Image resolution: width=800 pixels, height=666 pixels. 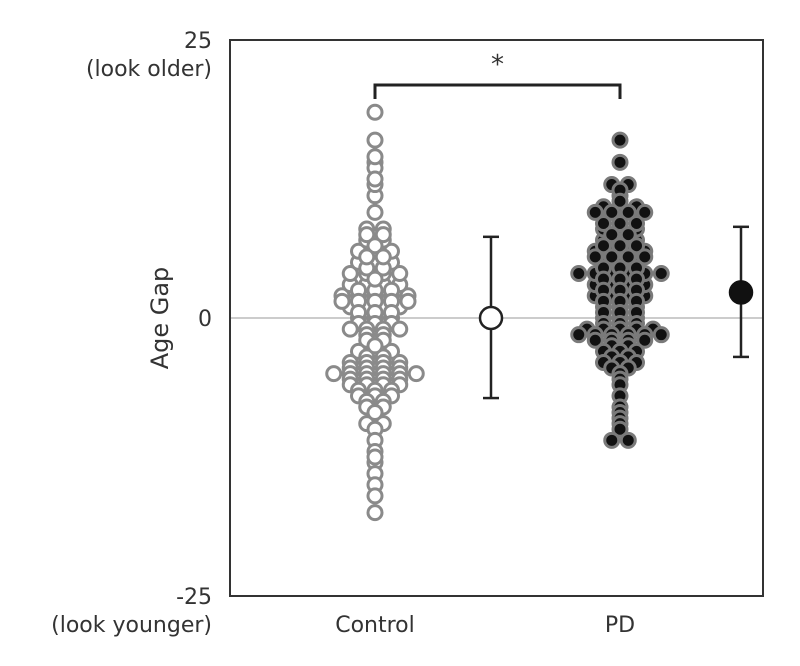 What do you see at coordinates (620, 625) in the screenshot?
I see `category-label: PD` at bounding box center [620, 625].